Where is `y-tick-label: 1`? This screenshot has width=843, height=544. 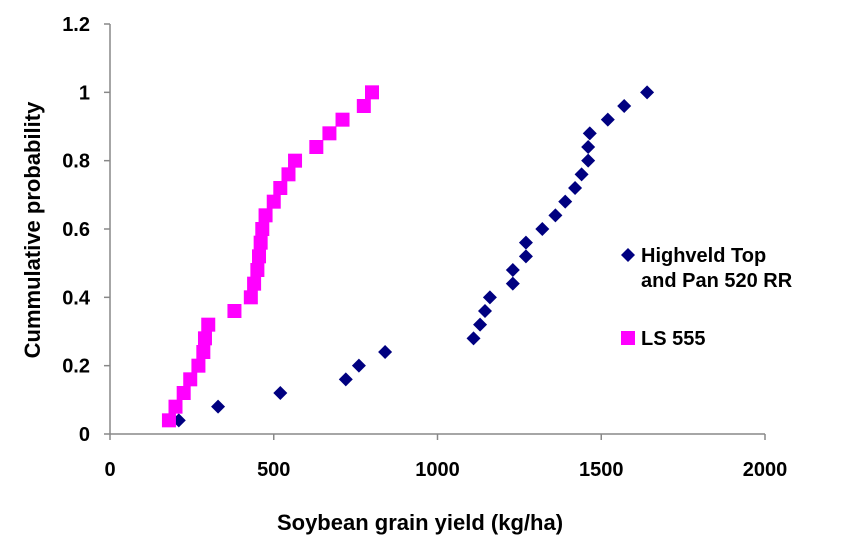
y-tick-label: 1 is located at coordinates (84, 93).